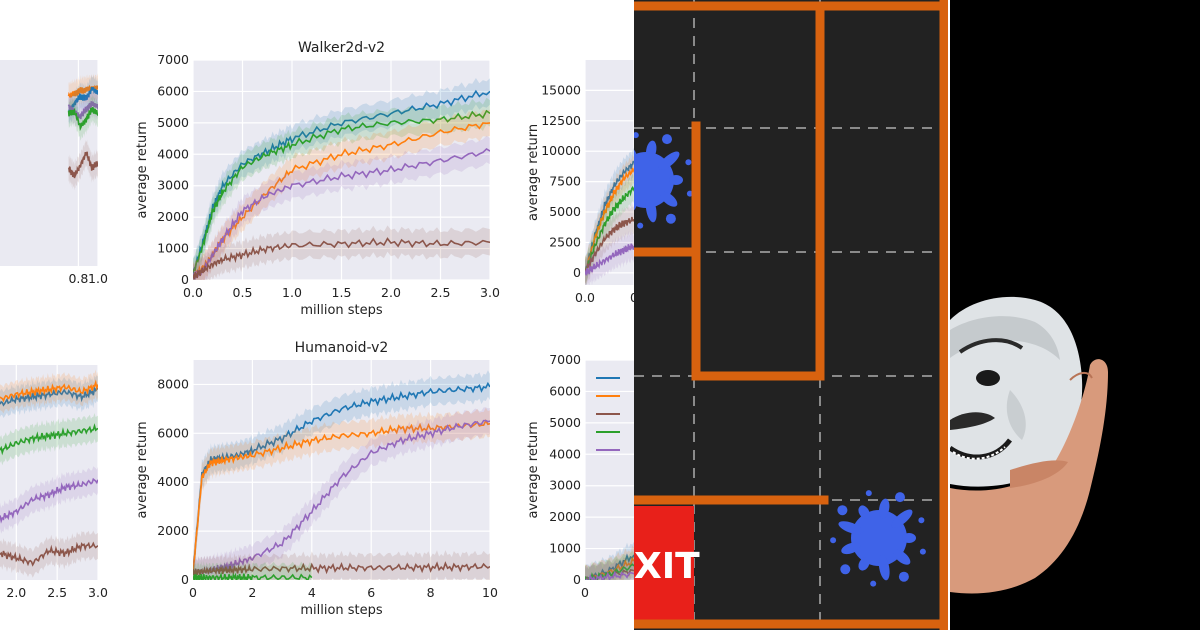 Image resolution: width=1200 pixels, height=630 pixels. What do you see at coordinates (490, 592) in the screenshot?
I see `x-tick-label: 10` at bounding box center [490, 592].